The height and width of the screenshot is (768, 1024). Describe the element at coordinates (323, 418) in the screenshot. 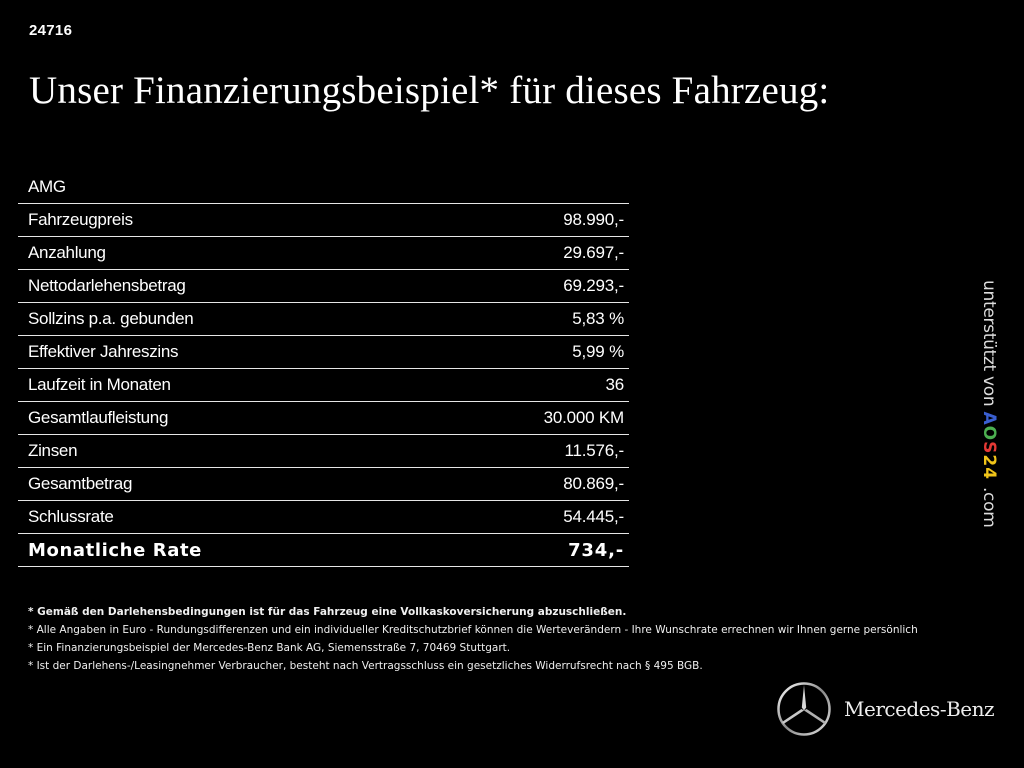

I see `table-row: Gesamtlaufleistung 30.000 KM` at that location.